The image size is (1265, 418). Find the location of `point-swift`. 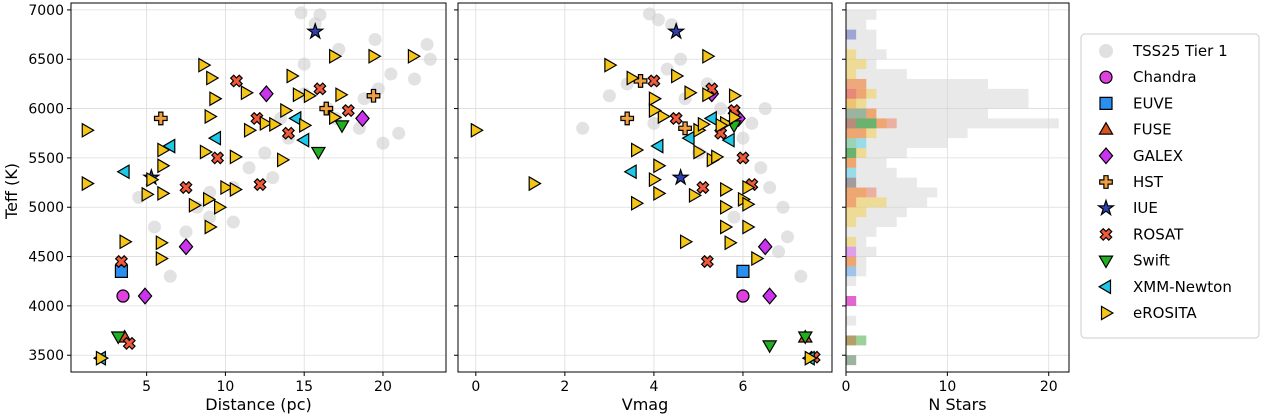

point-swift is located at coordinates (118, 338).